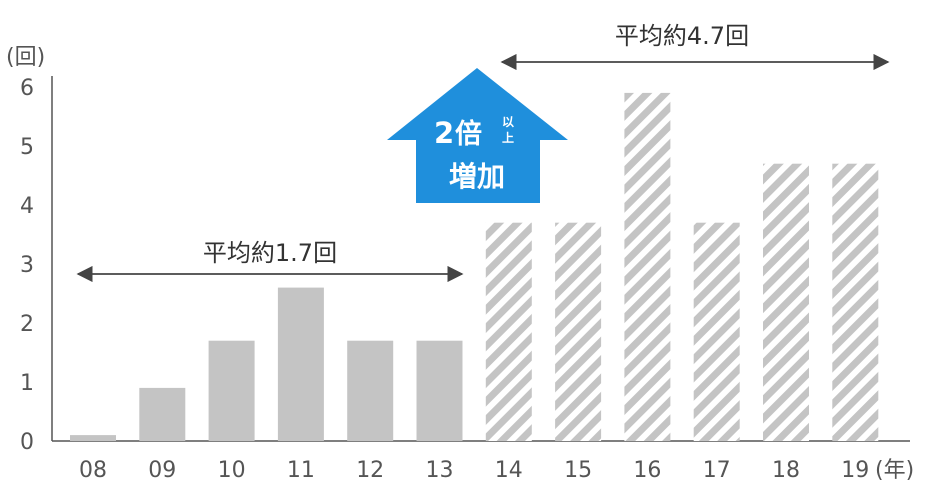  Describe the element at coordinates (894, 470) in the screenshot. I see `x-unit-label: (年)` at that location.